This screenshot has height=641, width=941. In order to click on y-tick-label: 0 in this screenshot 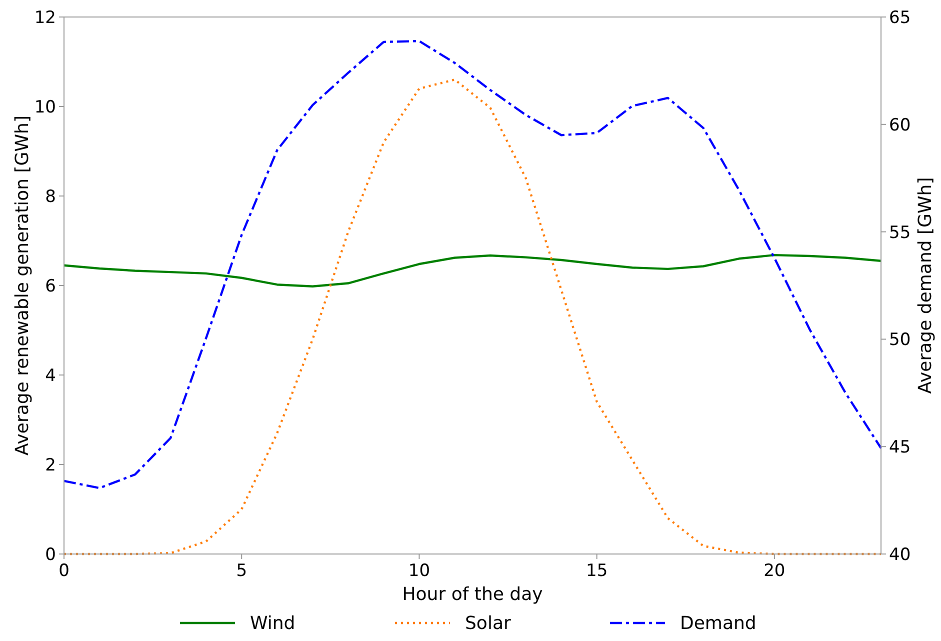, I will do `click(50, 554)`.